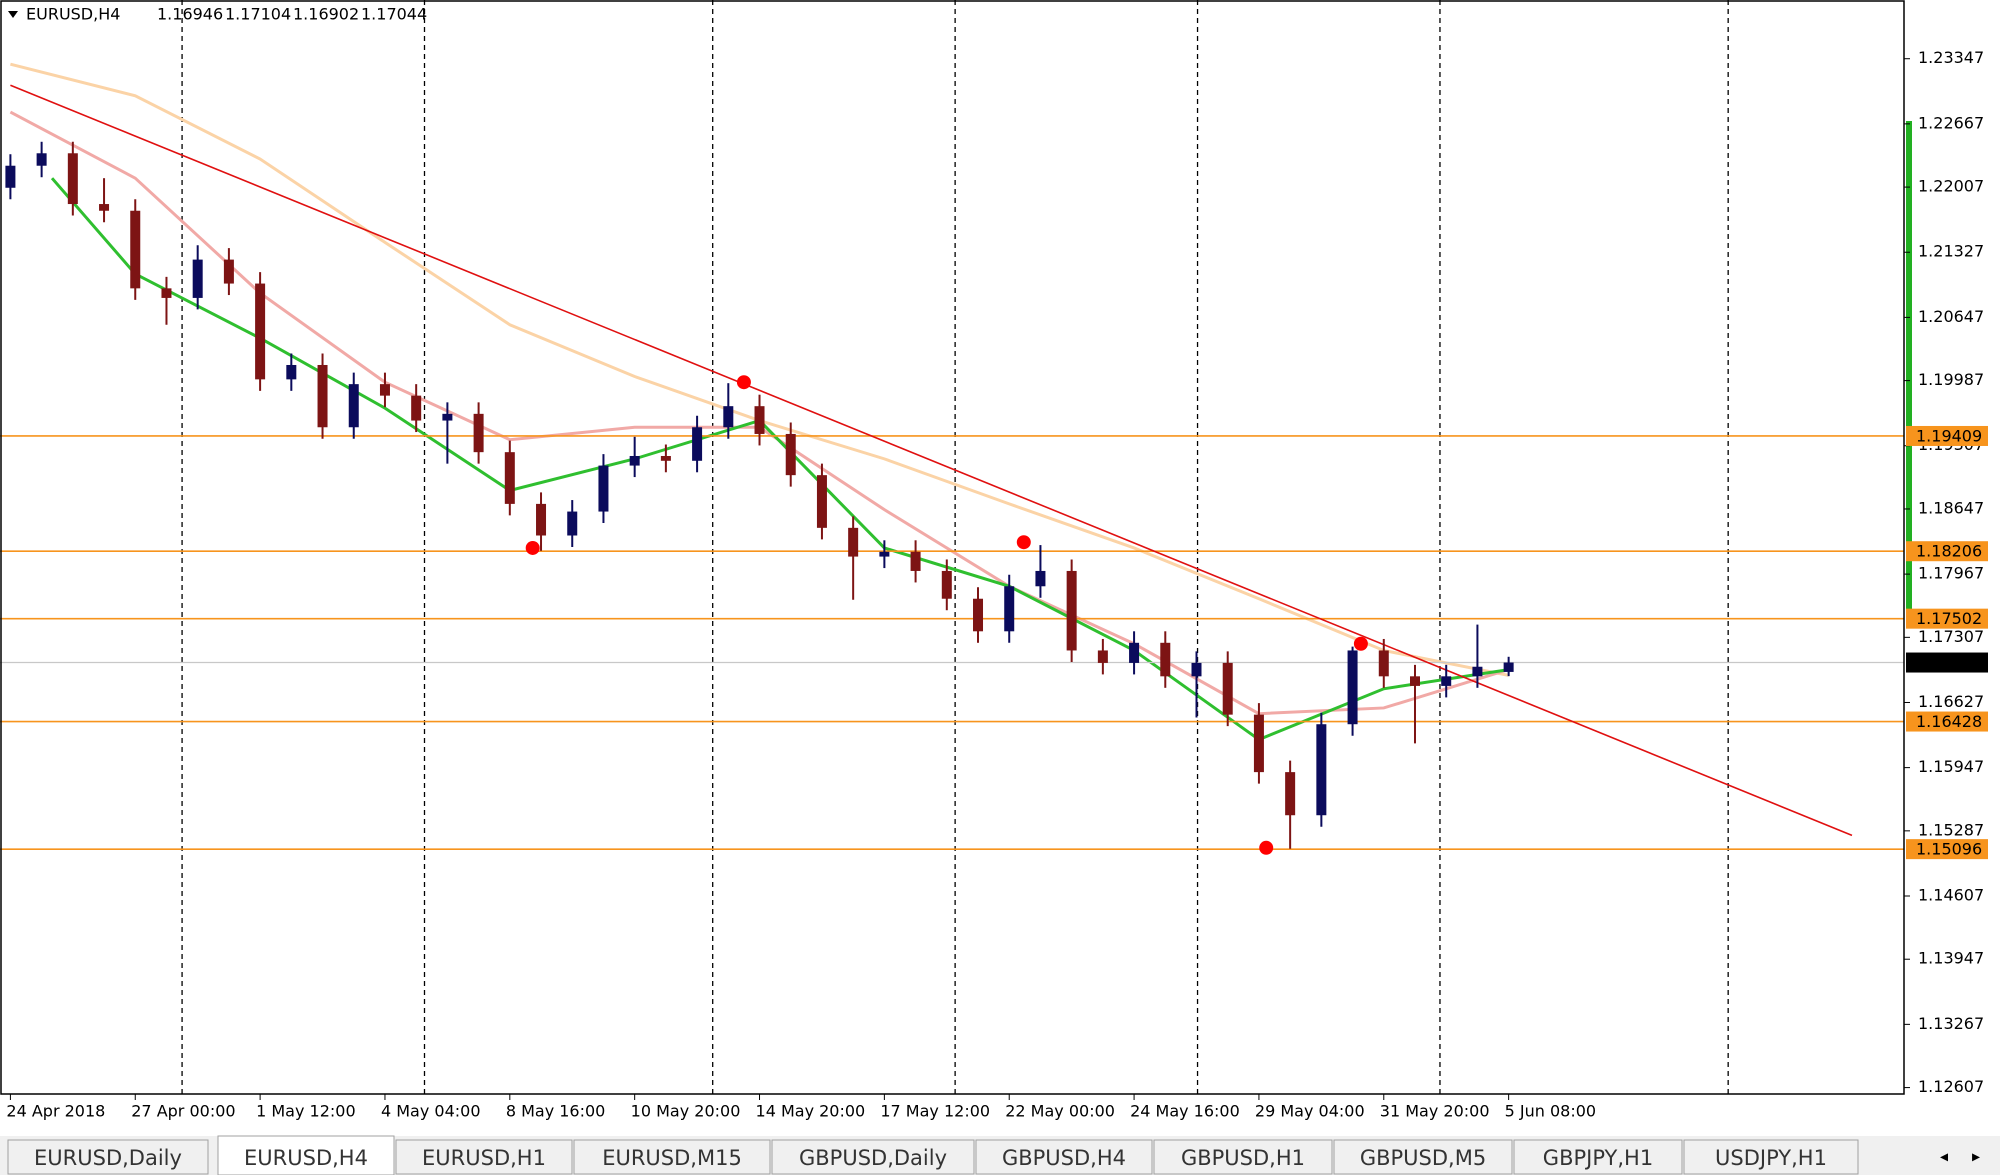  I want to click on x-tick-label: 10 May 20:00, so click(686, 1111).